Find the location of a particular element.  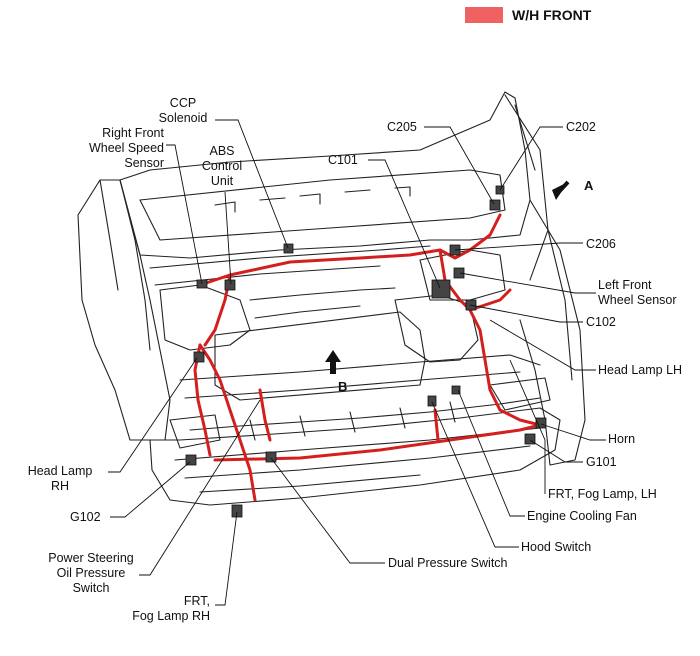

label-head-lamp-rh: Head Lamp RH is located at coordinates (60, 478).